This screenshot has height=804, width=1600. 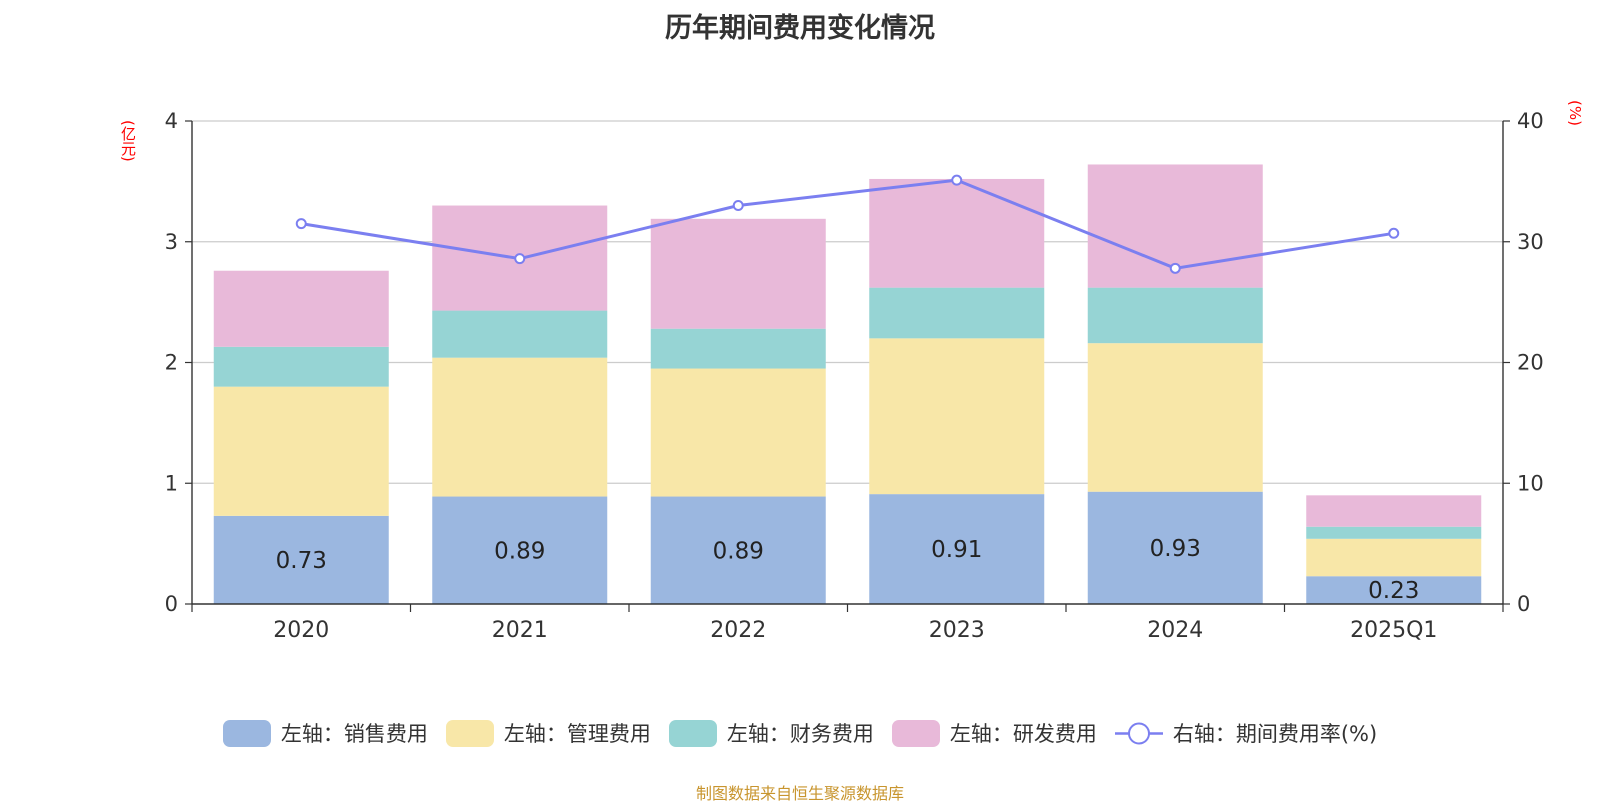 I want to click on bar-data-label: 0.91, so click(x=956, y=550).